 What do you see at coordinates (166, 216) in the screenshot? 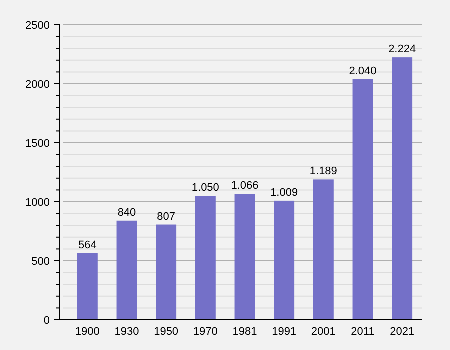
I see `data-label: 807` at bounding box center [166, 216].